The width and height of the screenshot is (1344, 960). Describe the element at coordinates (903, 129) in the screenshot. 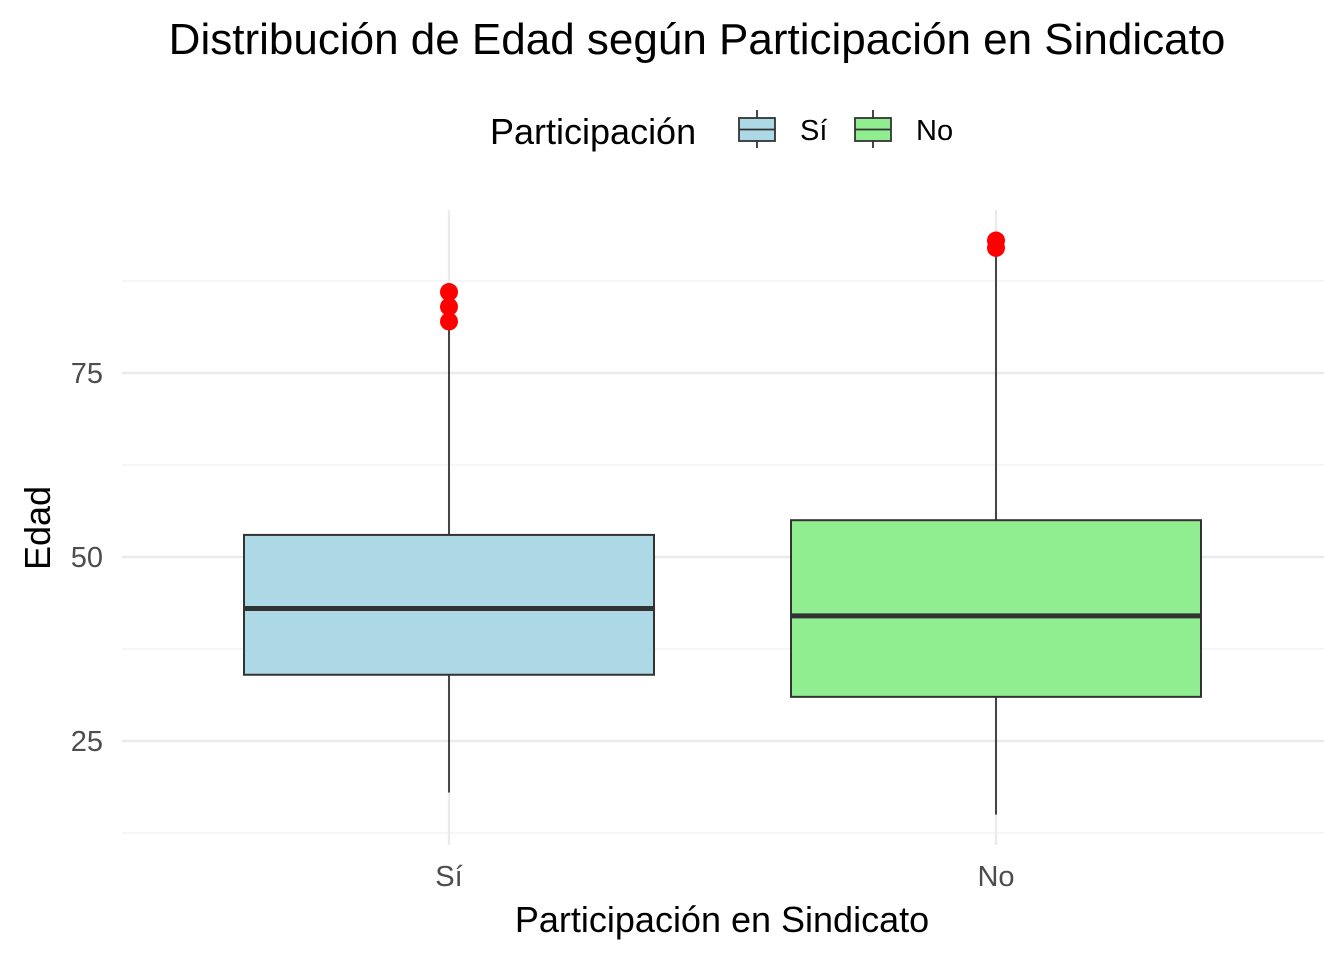

I see `legend-item: No` at that location.